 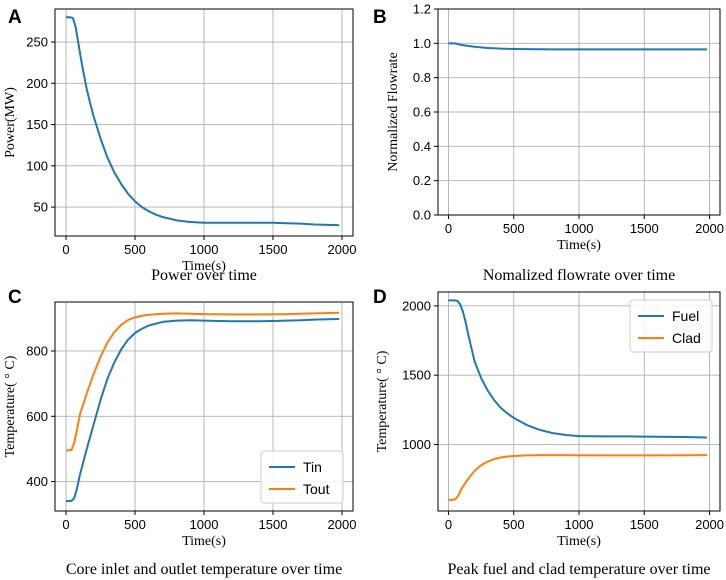 I want to click on panel-letter: B, so click(x=380, y=17).